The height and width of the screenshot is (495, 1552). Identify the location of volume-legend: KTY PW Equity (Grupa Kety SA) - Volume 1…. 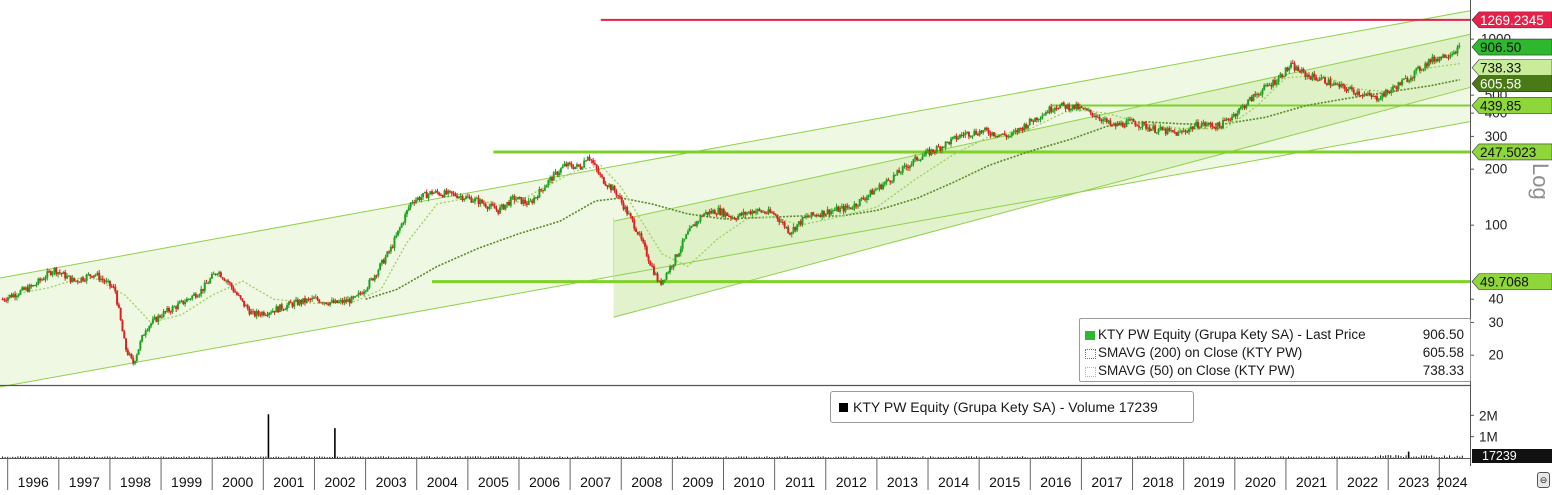
(1012, 407).